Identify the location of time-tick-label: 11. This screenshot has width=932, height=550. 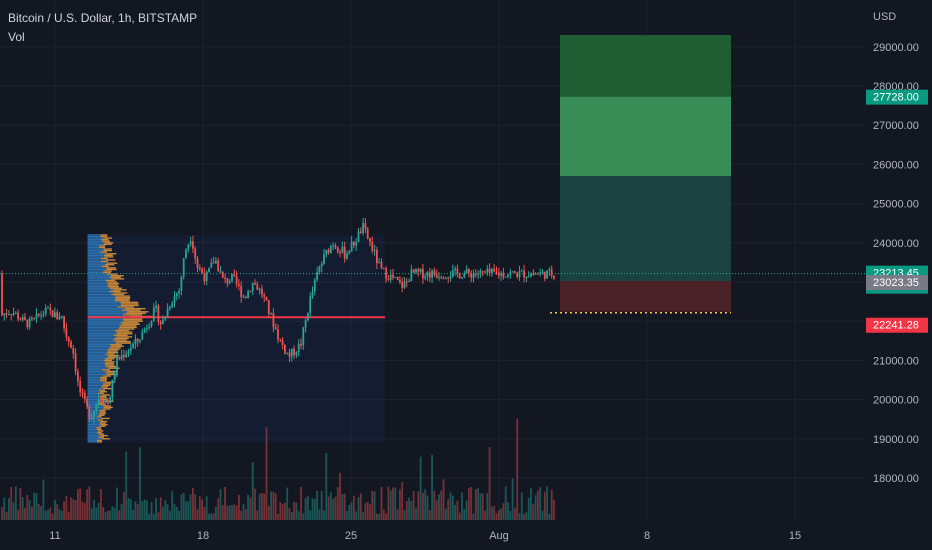
(54, 536).